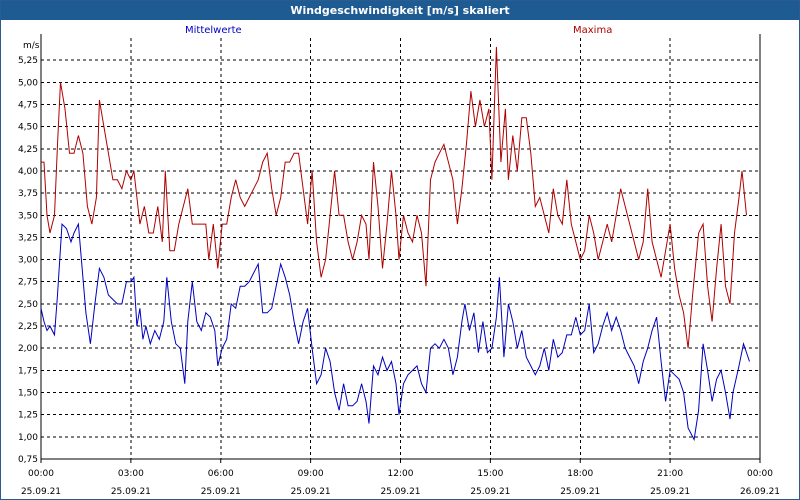 The height and width of the screenshot is (500, 800). What do you see at coordinates (31, 46) in the screenshot?
I see `y-axis-unit: m/s` at bounding box center [31, 46].